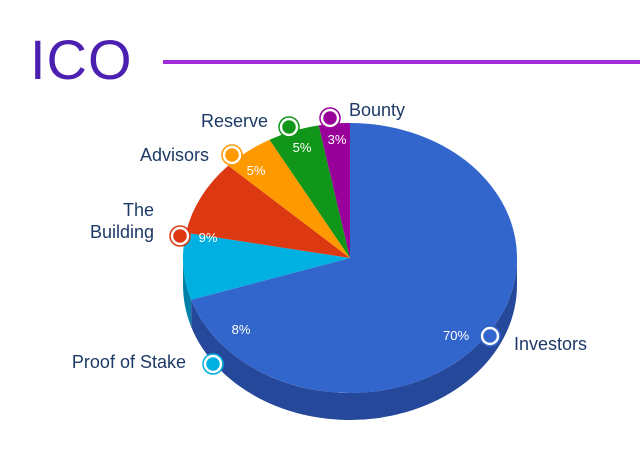 The image size is (640, 457). I want to click on label-the-building: The Building, so click(122, 221).